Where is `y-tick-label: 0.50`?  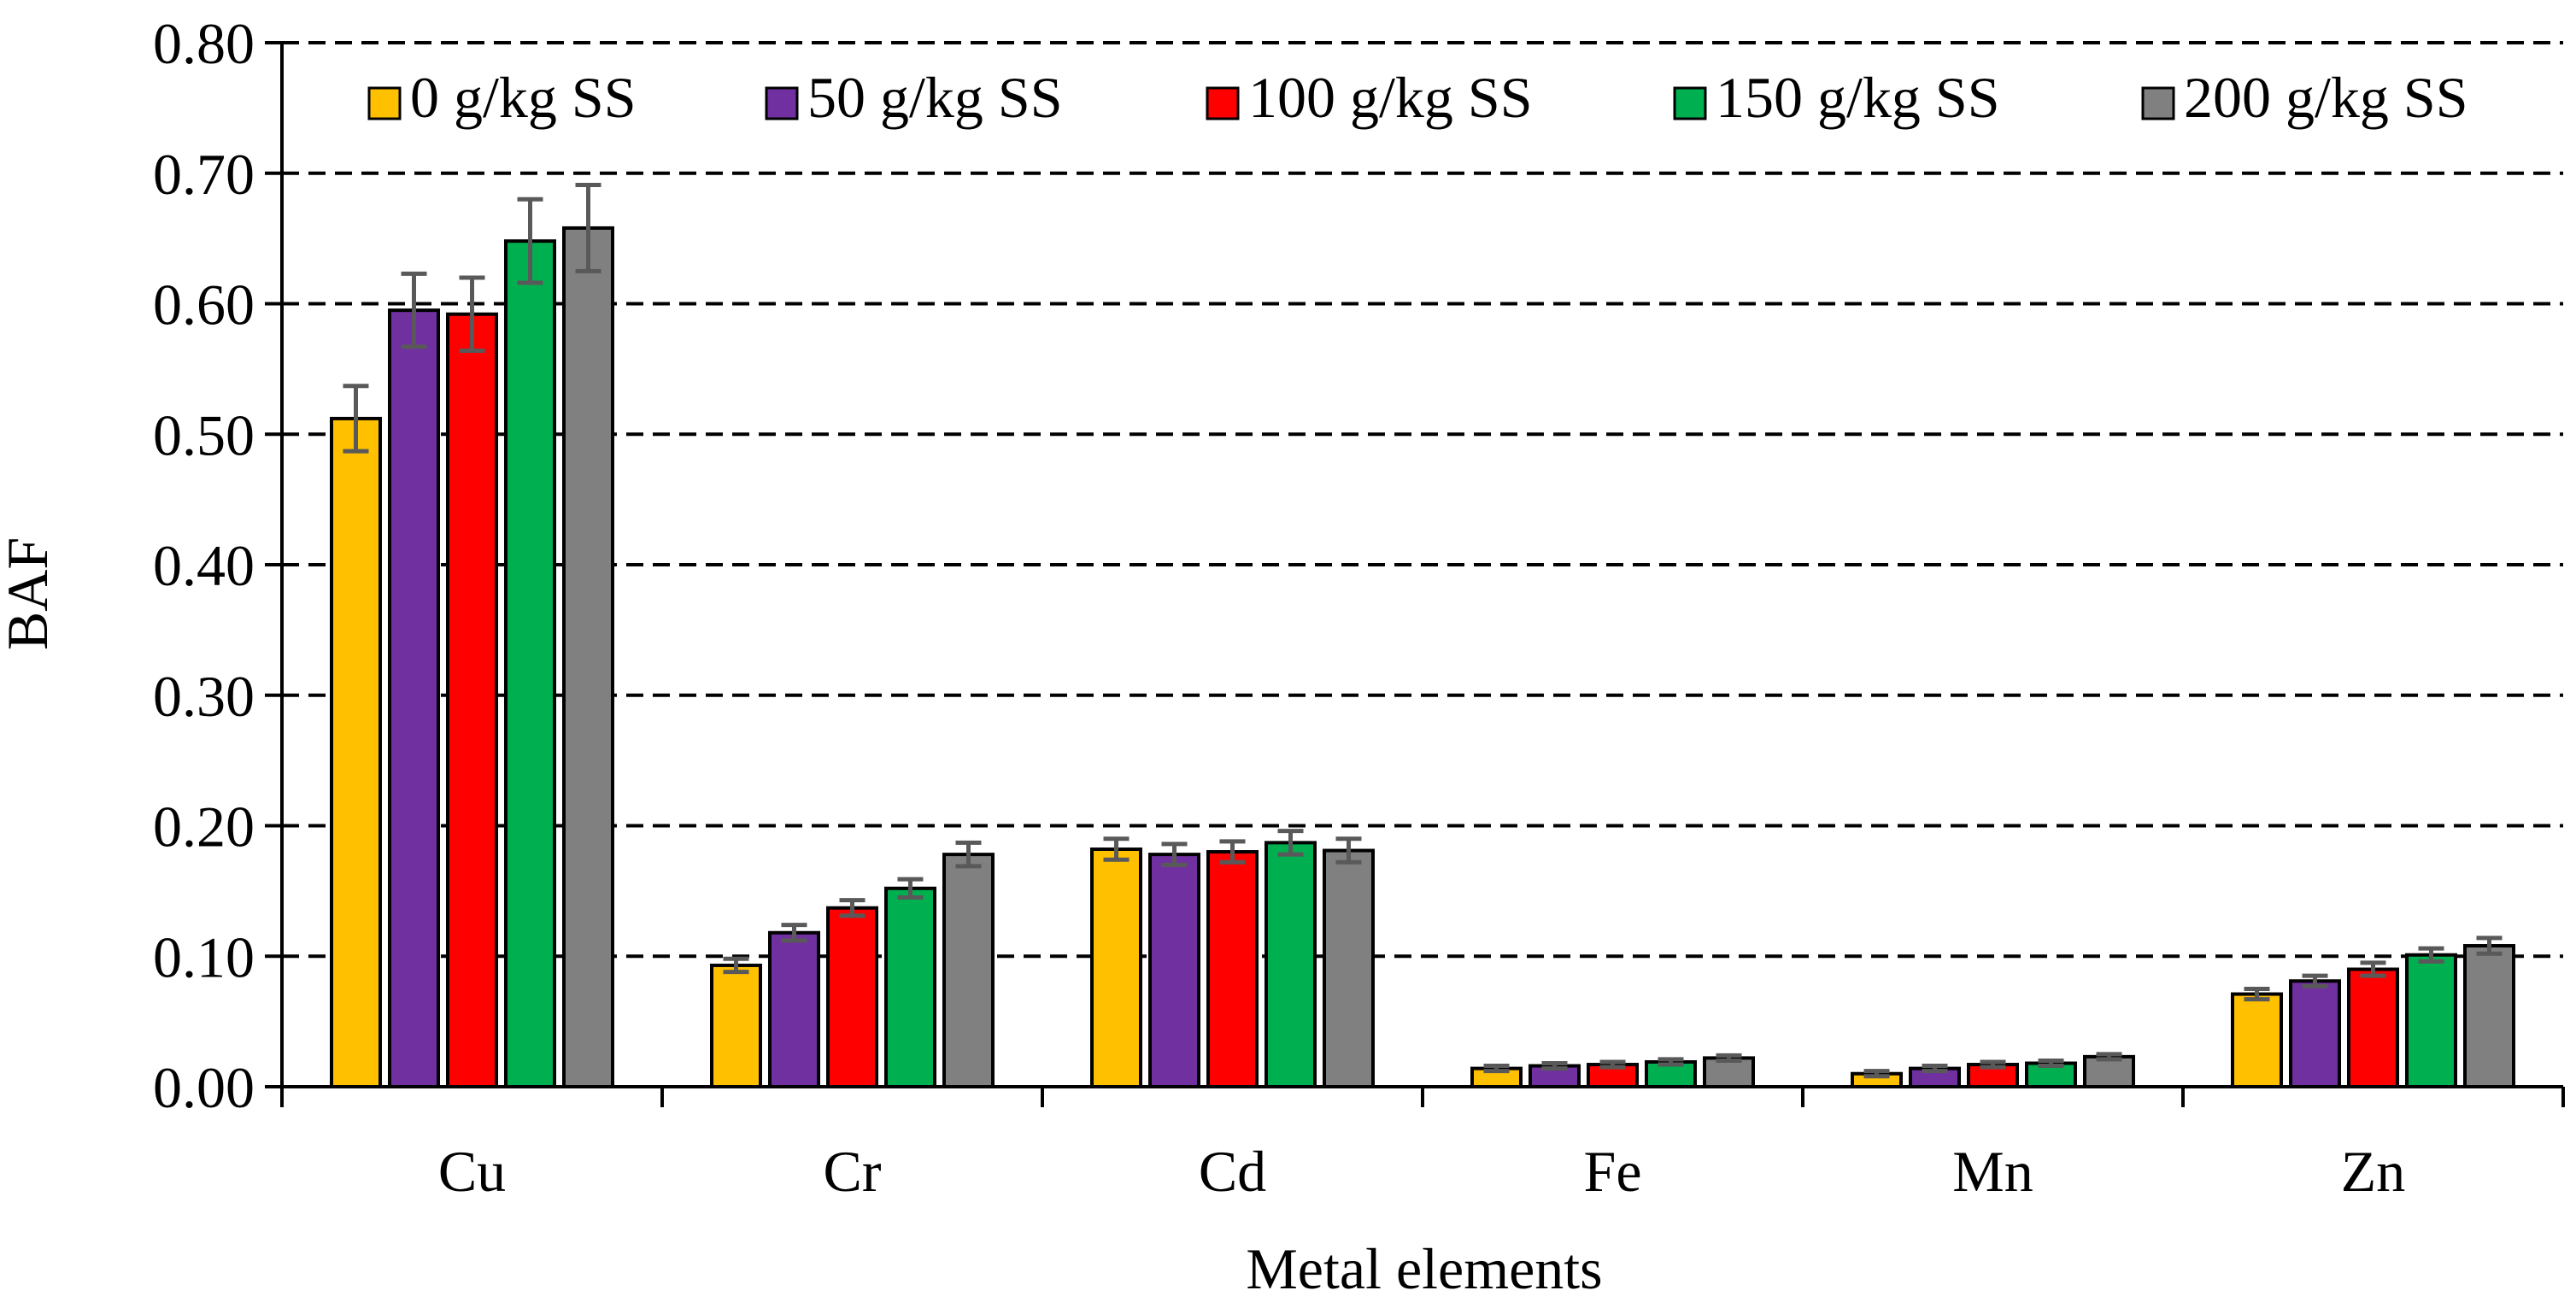 y-tick-label: 0.50 is located at coordinates (204, 434).